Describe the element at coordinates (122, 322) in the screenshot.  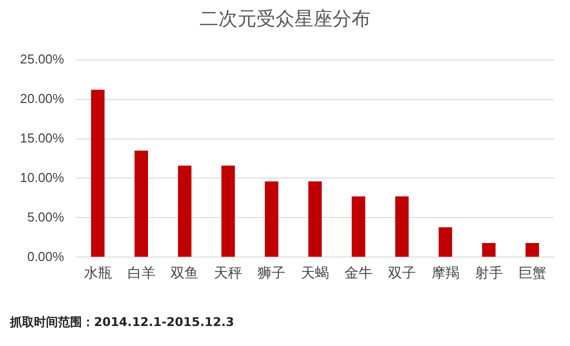
I see `text: 抓取时间范围：2014.12.1-2015.12.3` at that location.